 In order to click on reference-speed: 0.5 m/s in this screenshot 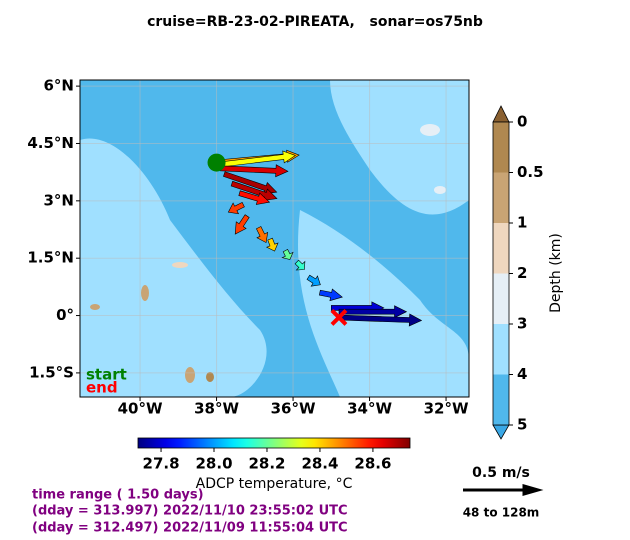, I will do `click(501, 473)`.